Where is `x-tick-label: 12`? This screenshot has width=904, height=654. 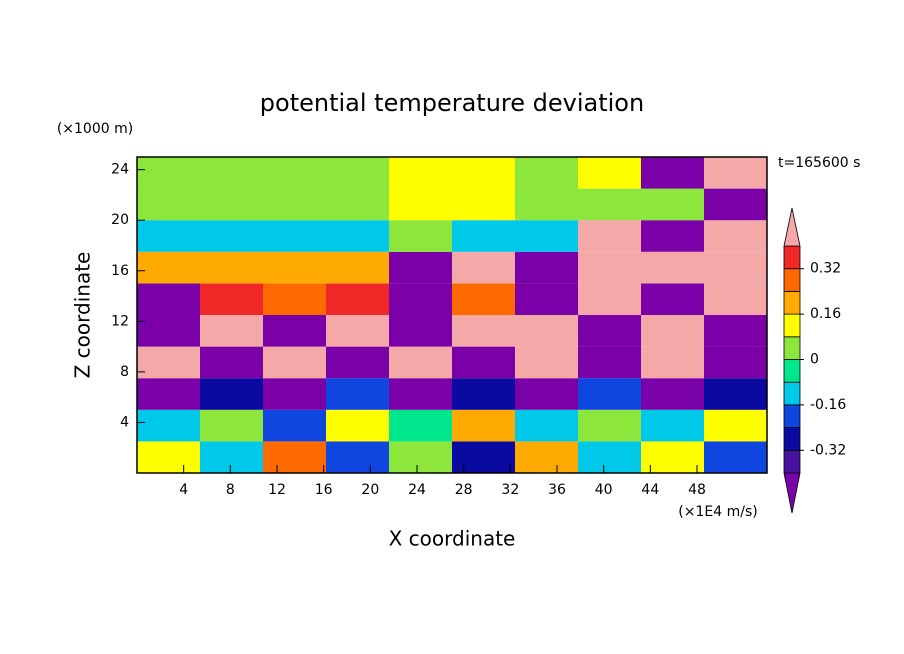 x-tick-label: 12 is located at coordinates (277, 490).